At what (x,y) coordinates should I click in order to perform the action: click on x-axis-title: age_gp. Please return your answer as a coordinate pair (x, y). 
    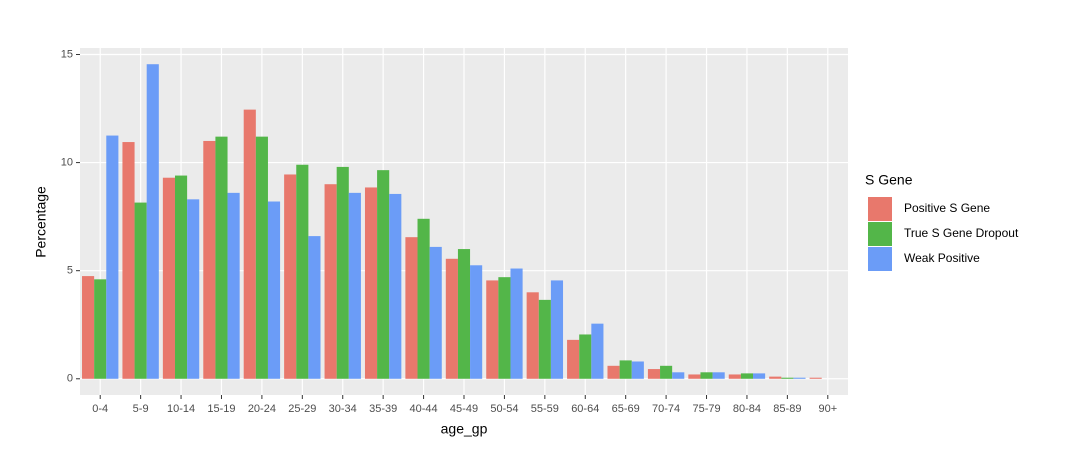
    Looking at the image, I should click on (464, 429).